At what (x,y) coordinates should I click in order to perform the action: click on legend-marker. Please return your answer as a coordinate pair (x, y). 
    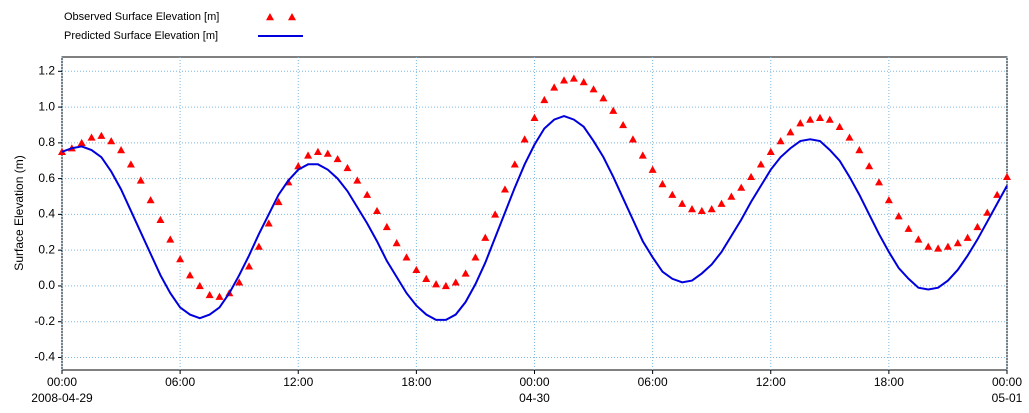
    Looking at the image, I should click on (270, 17).